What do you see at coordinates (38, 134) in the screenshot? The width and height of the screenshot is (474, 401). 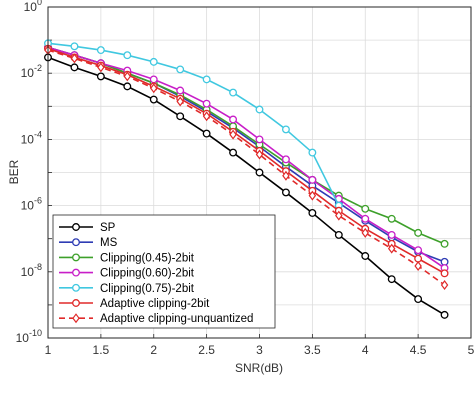 I see `y-tick-exponent: -4` at bounding box center [38, 134].